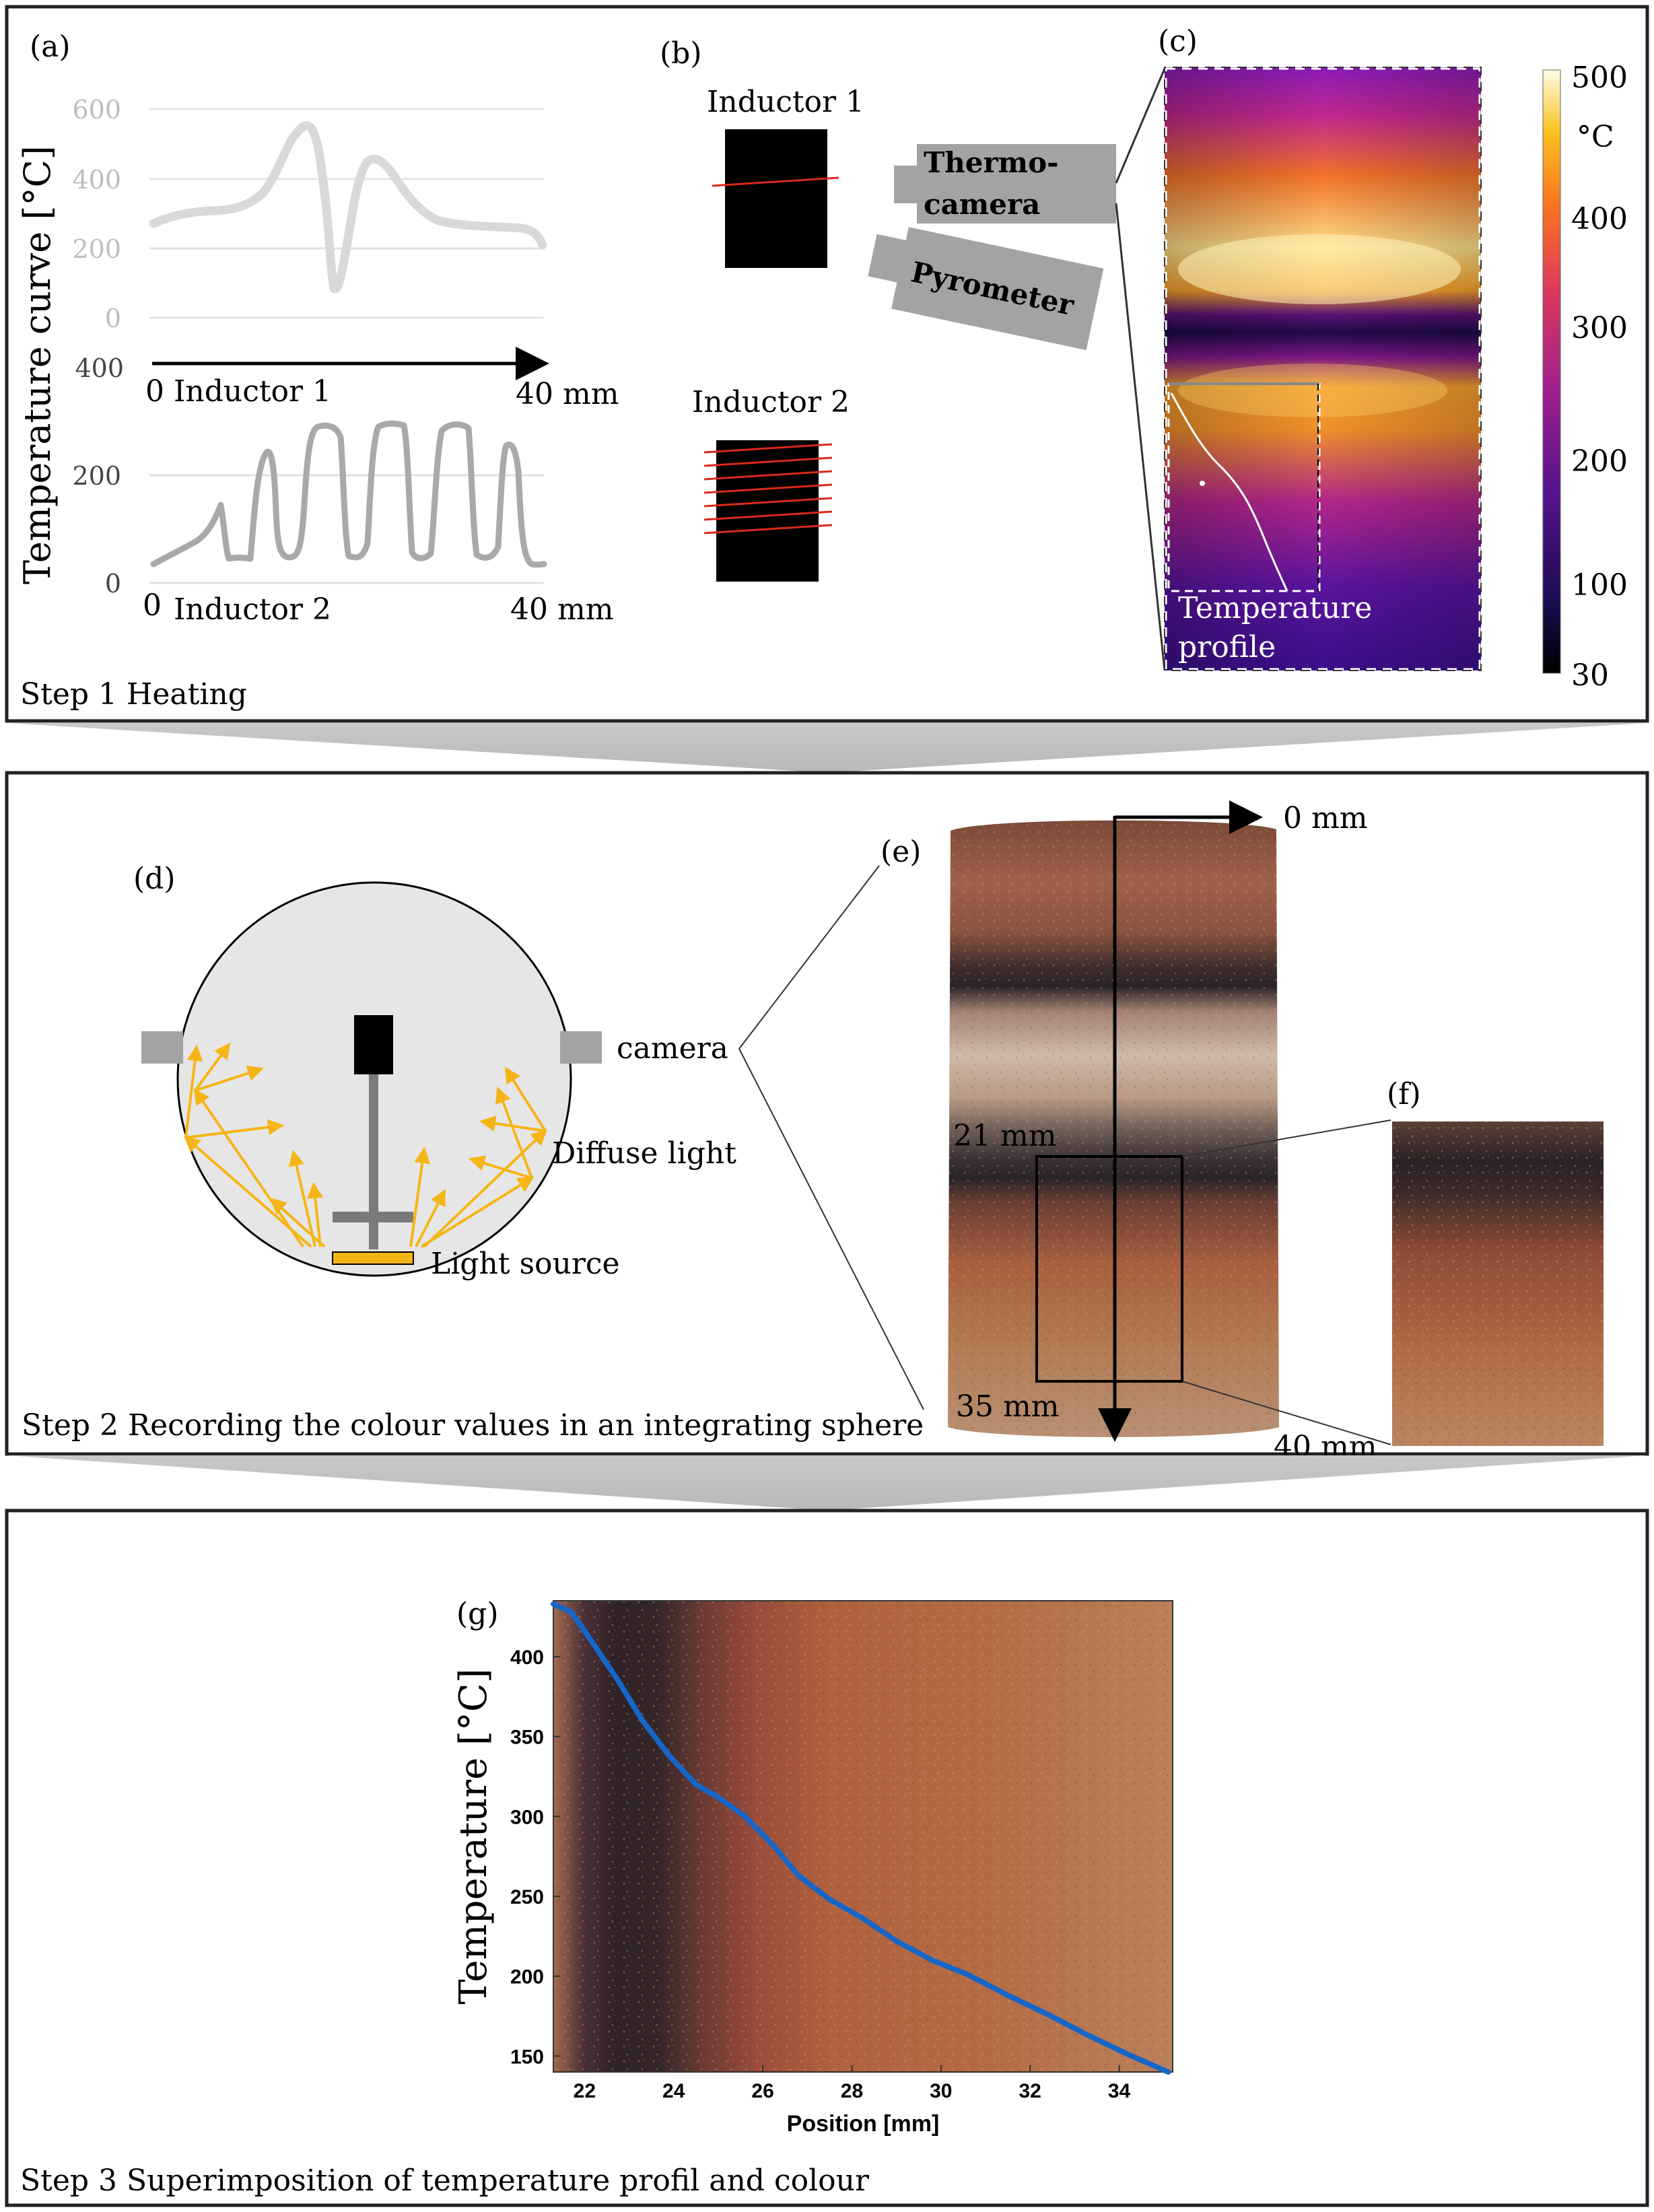 The height and width of the screenshot is (2212, 1654). What do you see at coordinates (1599, 461) in the screenshot?
I see `colorbar-tick-label: 200` at bounding box center [1599, 461].